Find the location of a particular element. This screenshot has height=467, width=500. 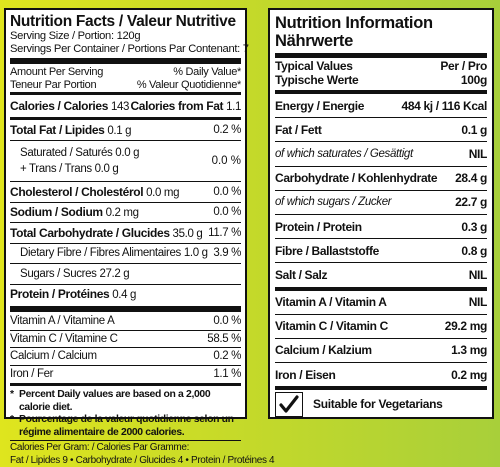

footnote-mark: * is located at coordinates (12, 419).